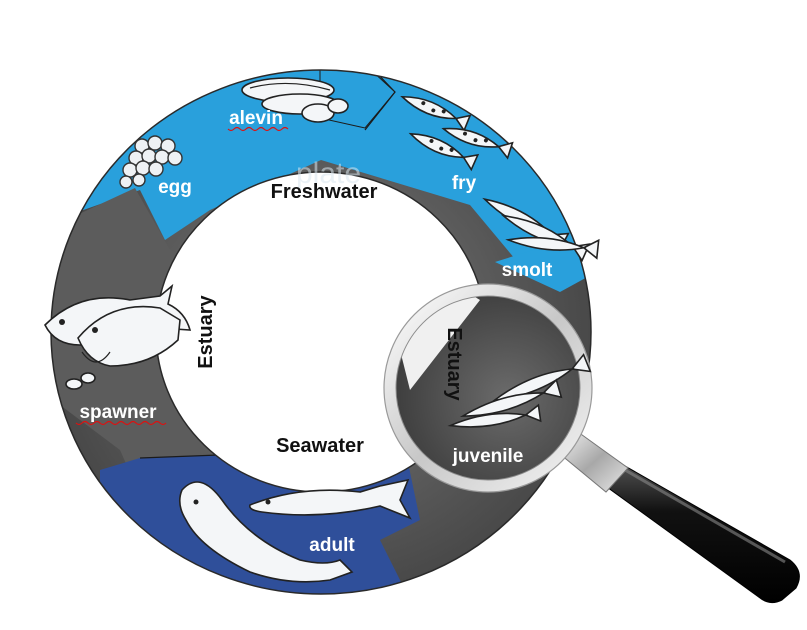  I want to click on stage-label-adult: adult, so click(332, 545).